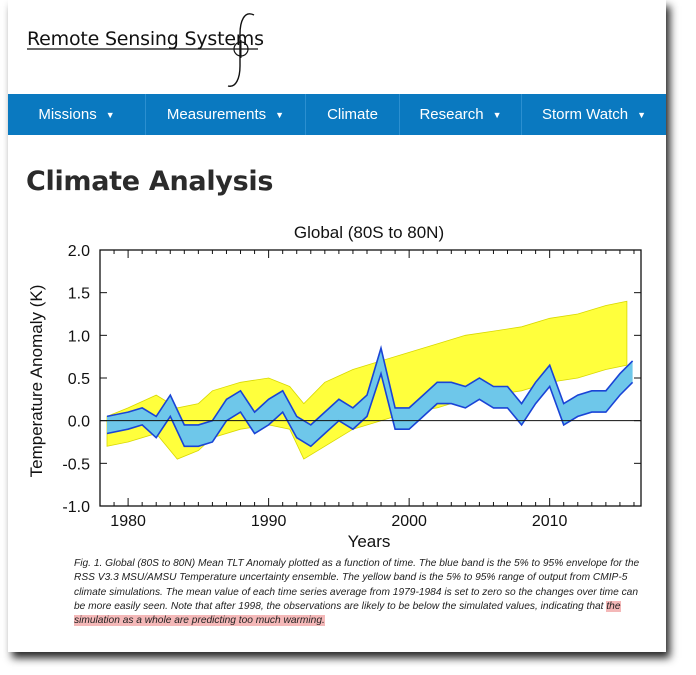 The image size is (696, 675). Describe the element at coordinates (128, 521) in the screenshot. I see `x-tick-label: 1980` at that location.